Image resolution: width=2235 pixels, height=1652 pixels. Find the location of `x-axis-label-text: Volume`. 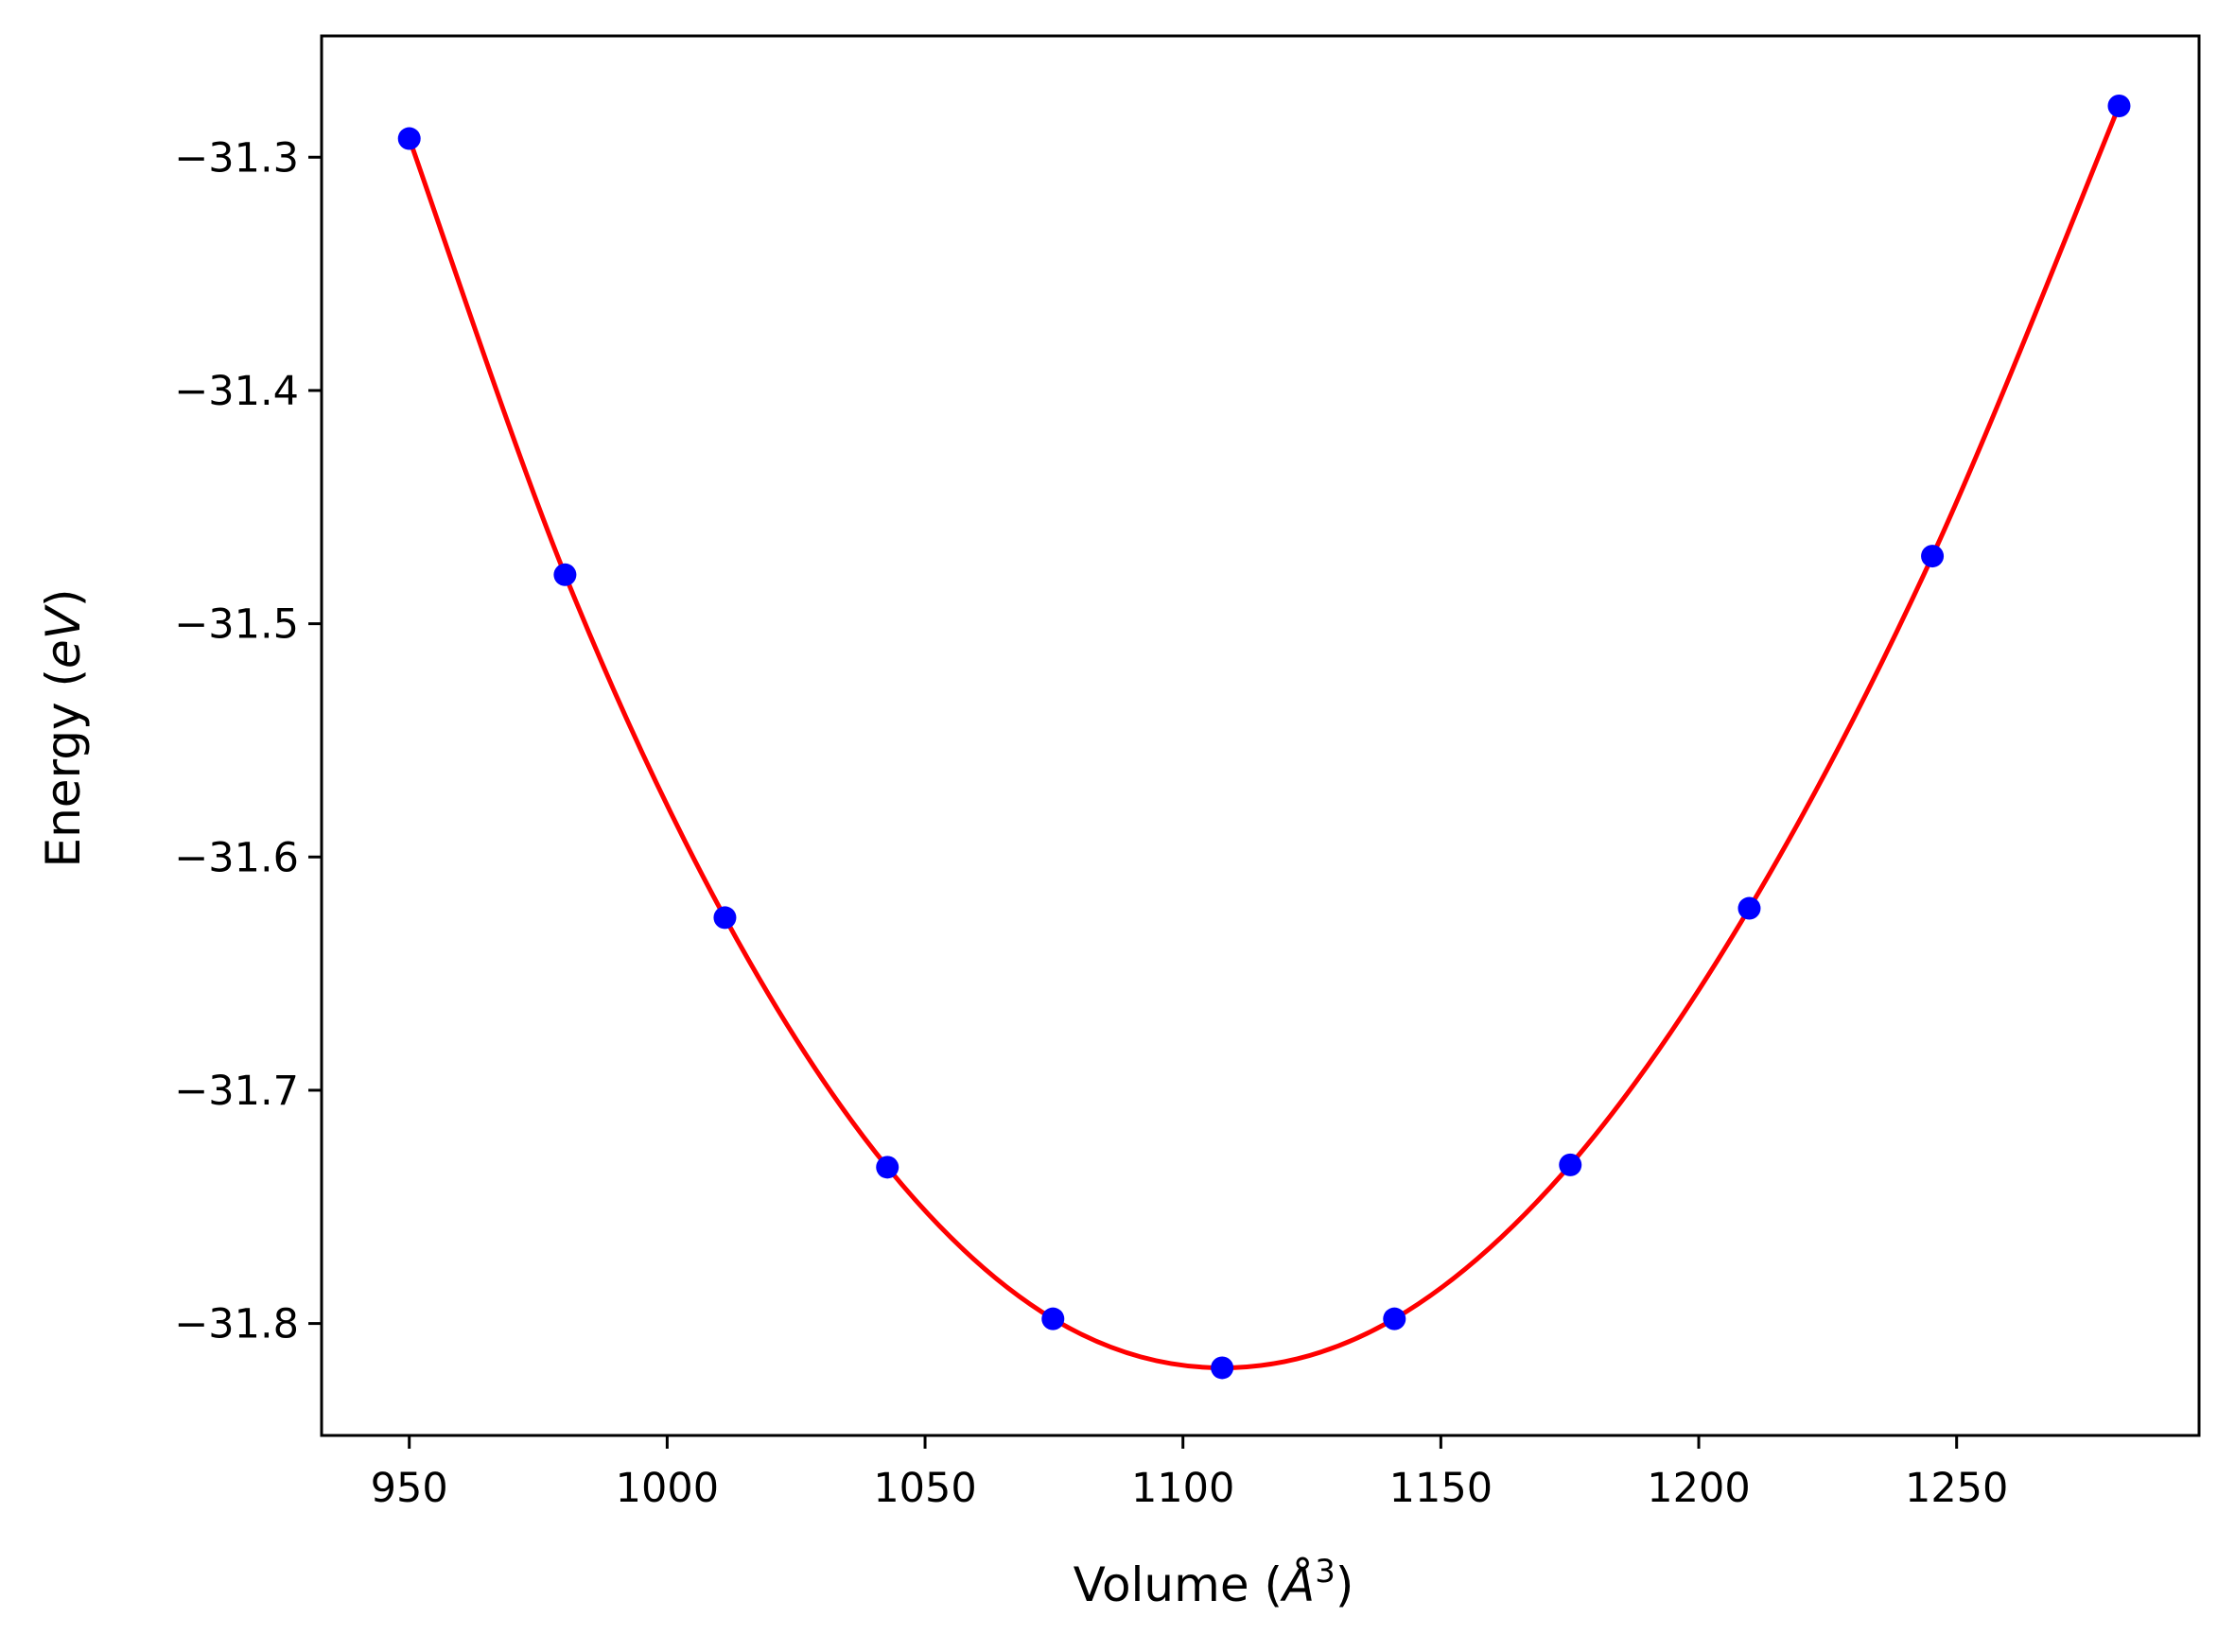

x-axis-label-text: Volume is located at coordinates (1161, 1585).